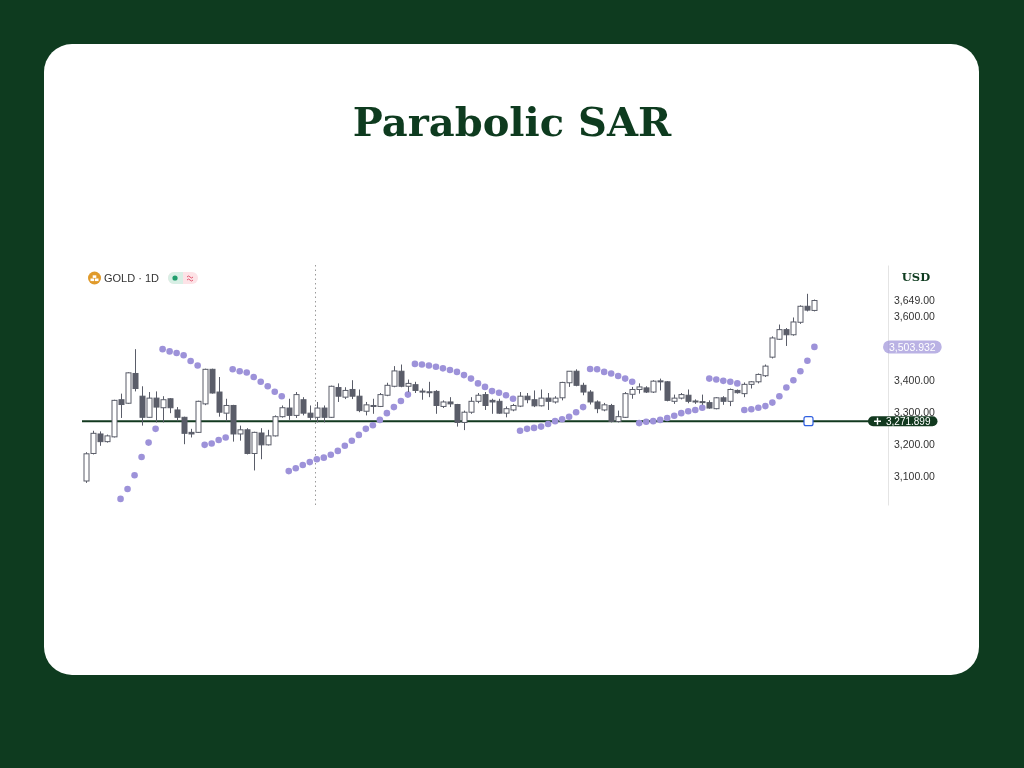  I want to click on ref-line-label: 3,271.899, so click(908, 421).